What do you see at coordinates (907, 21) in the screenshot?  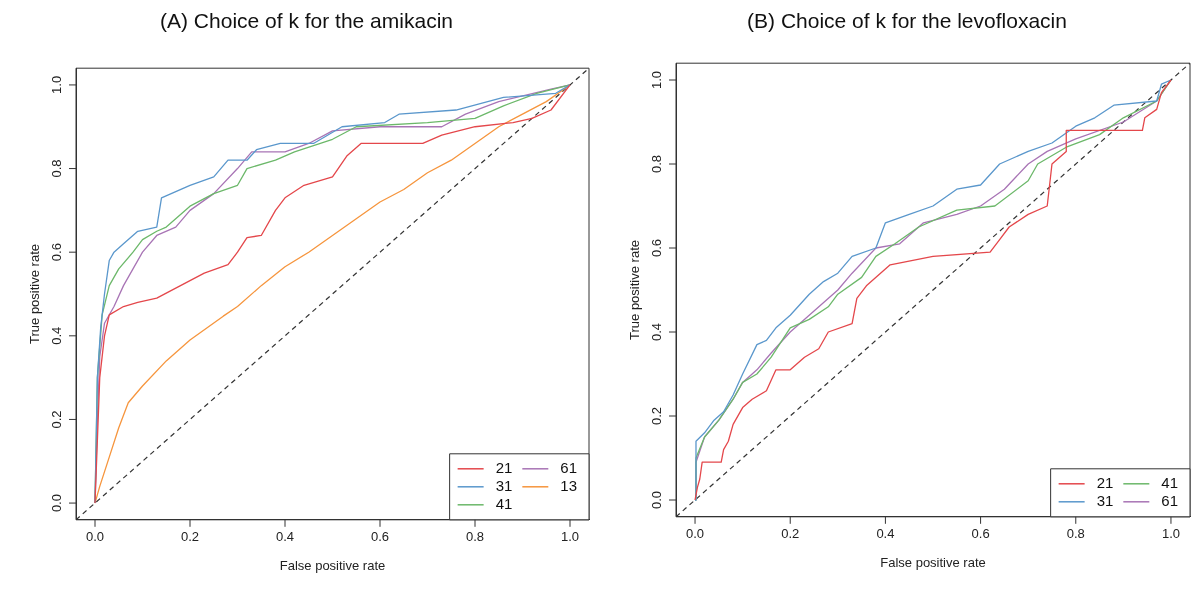 I see `chart-title: (B) Choice of k for the levofloxacin` at bounding box center [907, 21].